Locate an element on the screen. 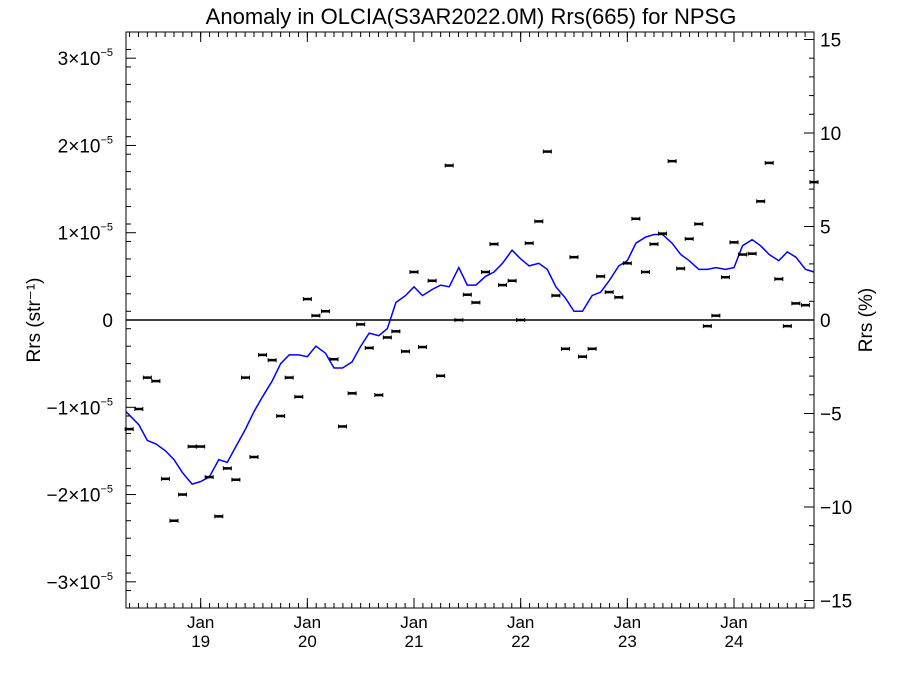 Image resolution: width=900 pixels, height=675 pixels. x-tick-year: 23 is located at coordinates (627, 641).